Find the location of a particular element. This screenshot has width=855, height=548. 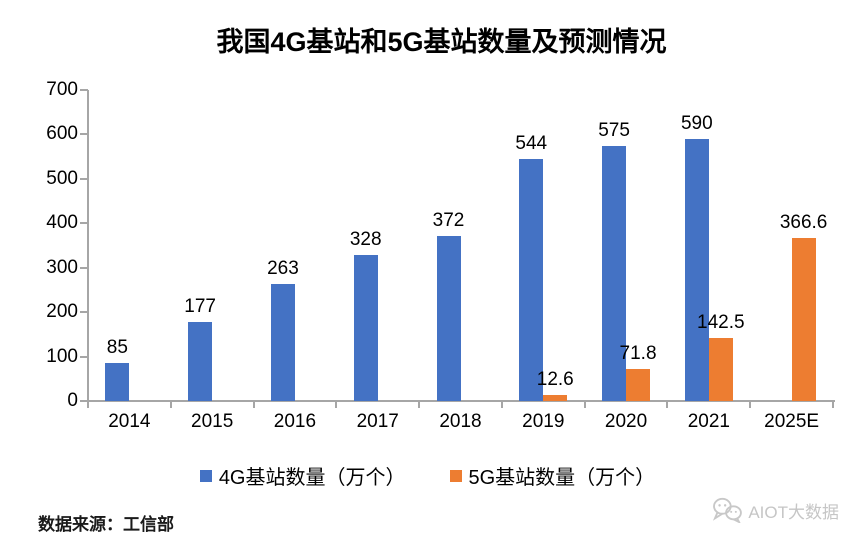

y-axis-label: 200 is located at coordinates (62, 312).